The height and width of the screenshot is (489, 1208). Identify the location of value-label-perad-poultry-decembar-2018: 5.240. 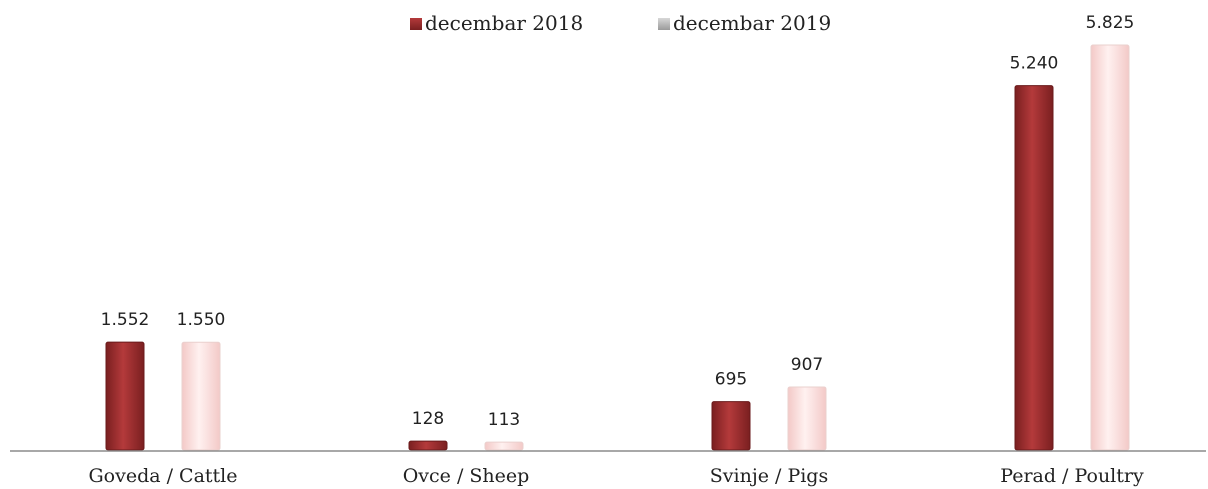
(1034, 64).